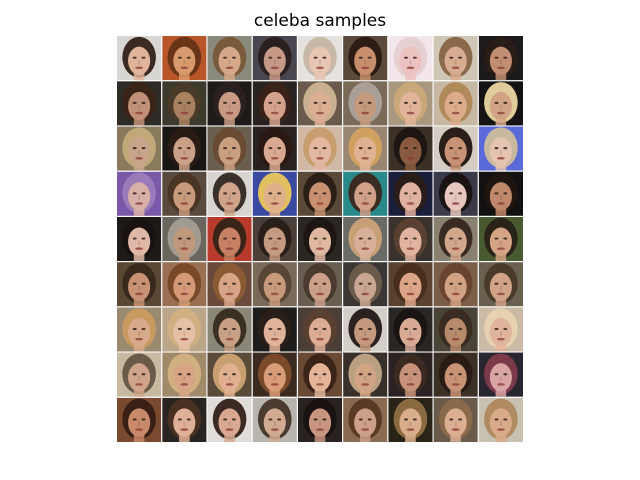 The height and width of the screenshot is (480, 640). I want to click on figure-title: celeba samples, so click(320, 21).